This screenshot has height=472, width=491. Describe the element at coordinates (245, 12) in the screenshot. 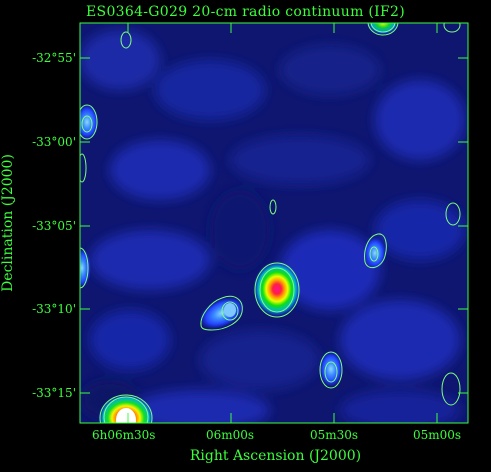

I see `figure-title: ES0364-G029 20-cm radio continuum (IF2)` at that location.